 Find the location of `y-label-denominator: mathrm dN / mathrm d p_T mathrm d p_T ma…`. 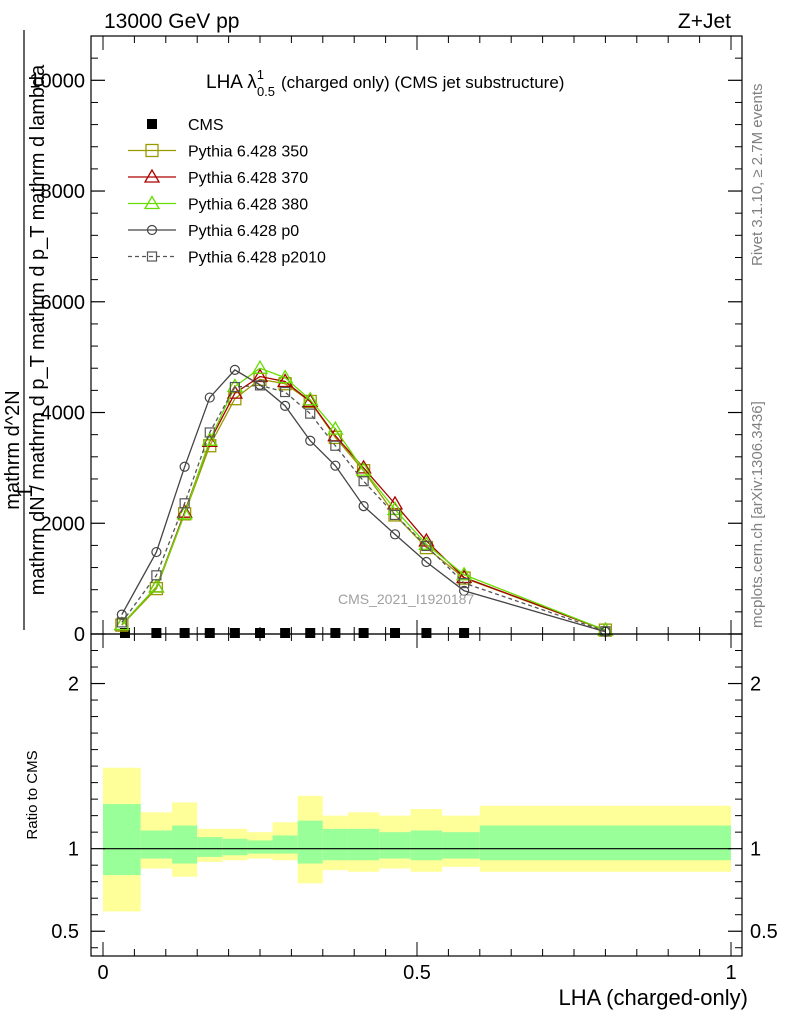

y-label-denominator: mathrm dN / mathrm d p_T mathrm d p_T ma… is located at coordinates (38, 329).